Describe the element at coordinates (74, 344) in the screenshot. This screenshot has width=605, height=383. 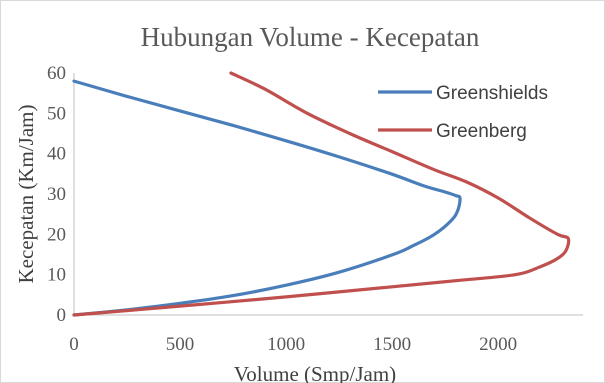
I see `x-tick-label: 0` at that location.